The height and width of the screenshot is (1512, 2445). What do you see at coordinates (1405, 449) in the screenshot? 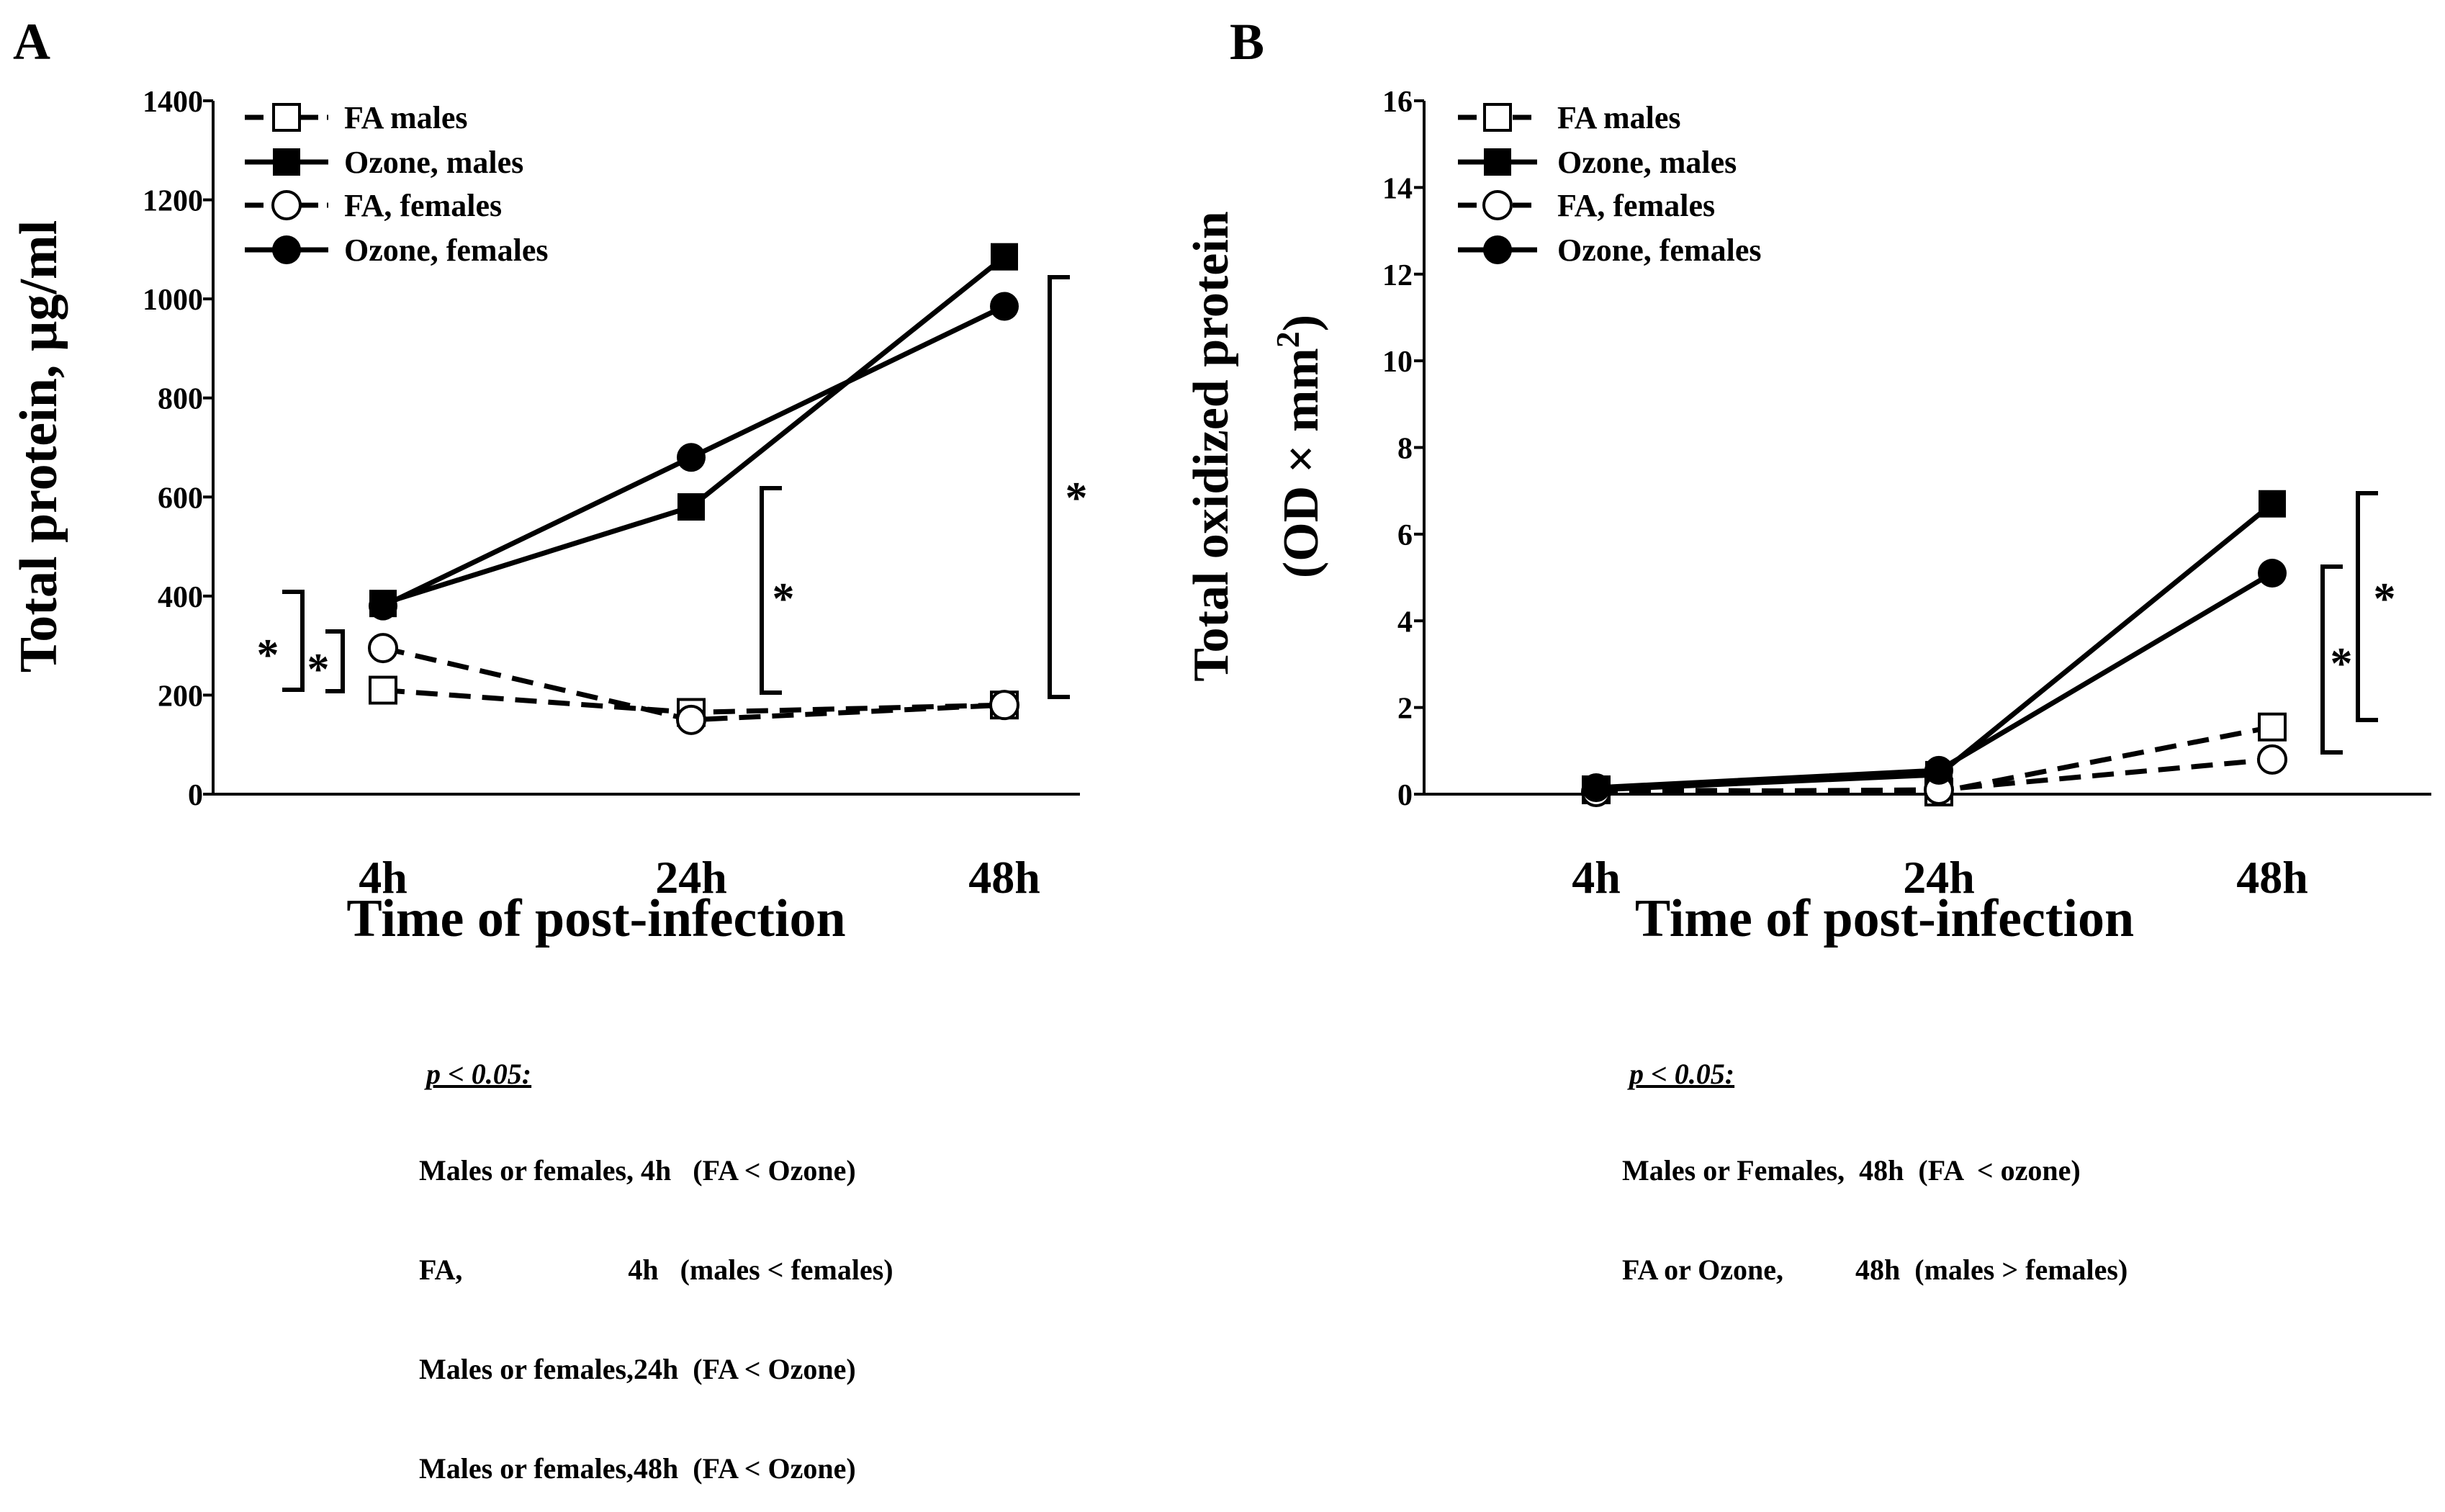
I see `panel-b-y-tick-label: 8` at bounding box center [1405, 449].